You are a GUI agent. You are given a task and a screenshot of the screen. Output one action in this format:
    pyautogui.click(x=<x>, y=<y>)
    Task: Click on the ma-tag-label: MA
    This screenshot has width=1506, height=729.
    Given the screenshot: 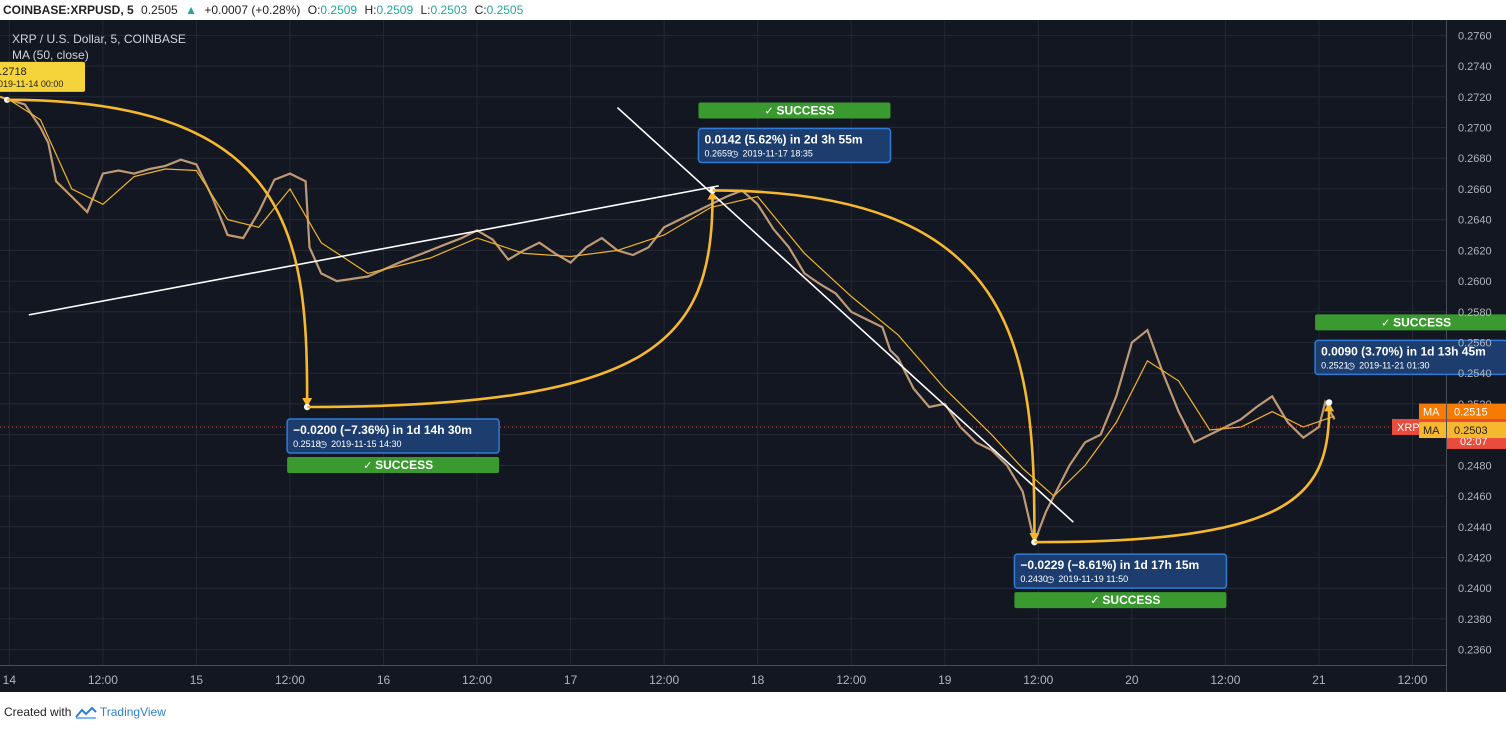 What is the action you would take?
    pyautogui.click(x=1431, y=431)
    